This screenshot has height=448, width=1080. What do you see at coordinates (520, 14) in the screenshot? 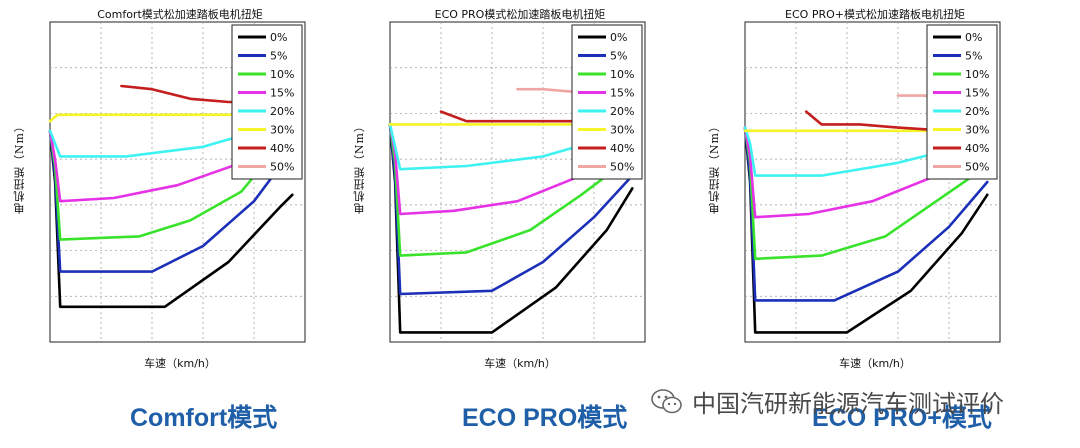
I see `chart-title: ECO PRO模式松加速踏板电机扭矩` at bounding box center [520, 14].